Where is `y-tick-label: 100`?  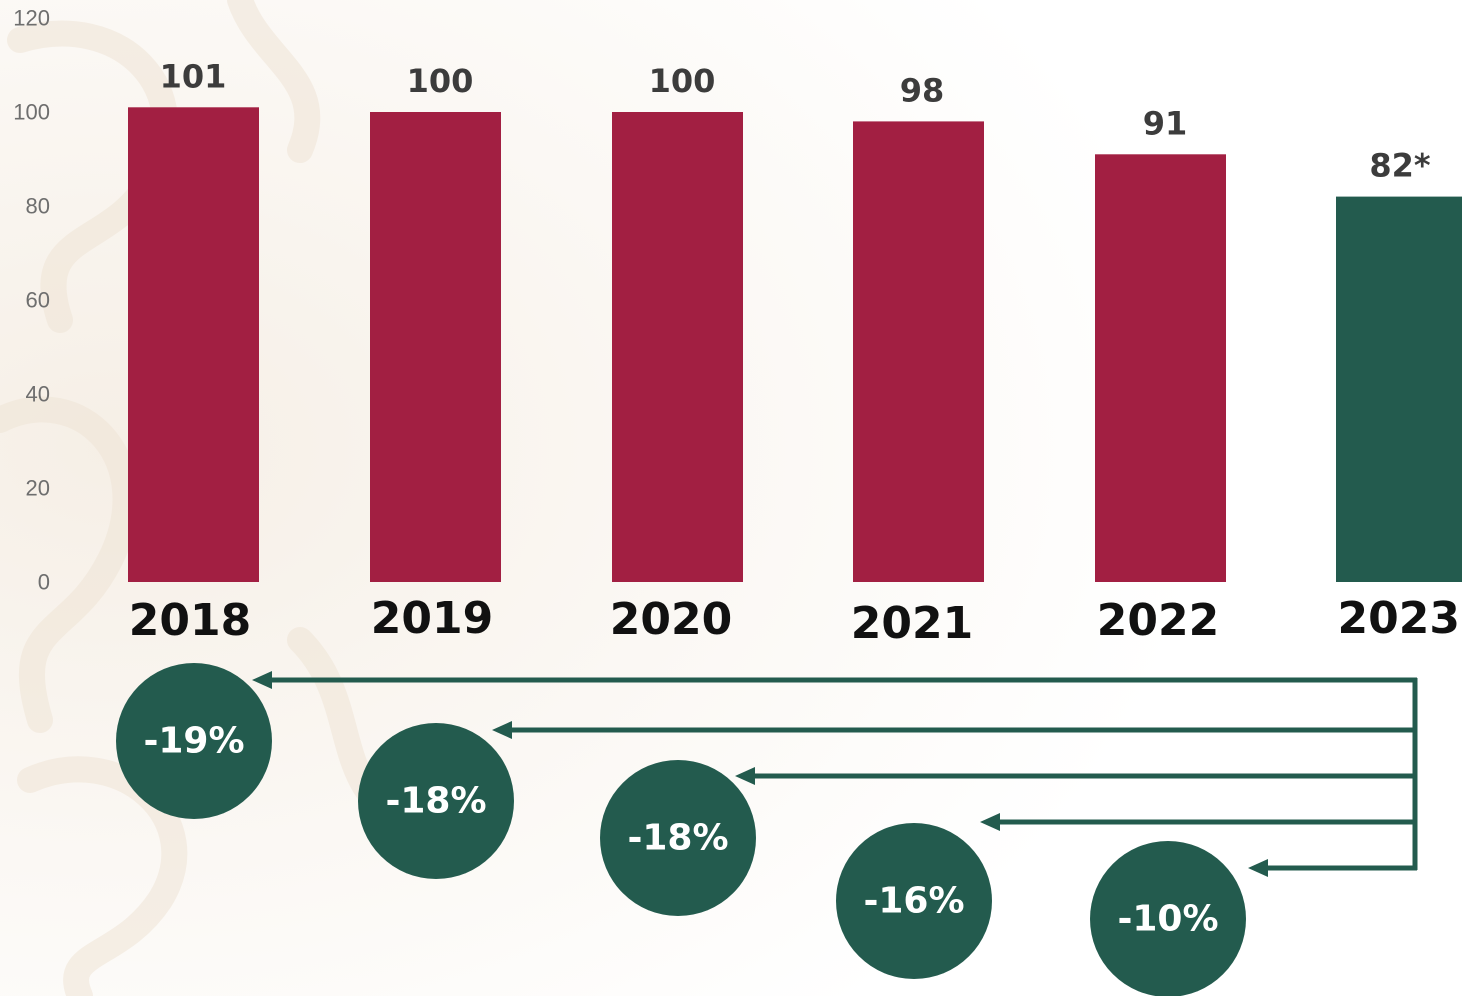
y-tick-label: 100 is located at coordinates (31, 112).